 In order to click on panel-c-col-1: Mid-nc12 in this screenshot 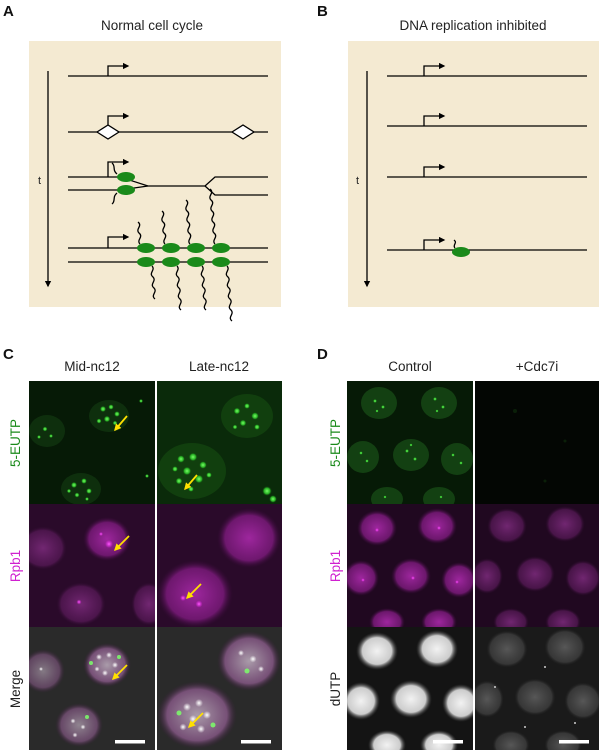, I will do `click(92, 366)`.